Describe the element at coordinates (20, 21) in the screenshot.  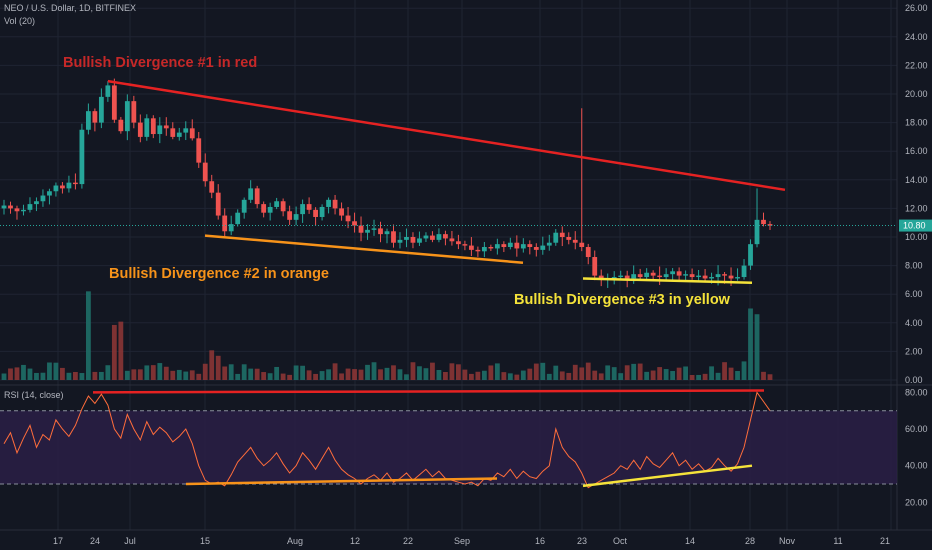
I see `volume-indicator-title: Vol (20)` at that location.